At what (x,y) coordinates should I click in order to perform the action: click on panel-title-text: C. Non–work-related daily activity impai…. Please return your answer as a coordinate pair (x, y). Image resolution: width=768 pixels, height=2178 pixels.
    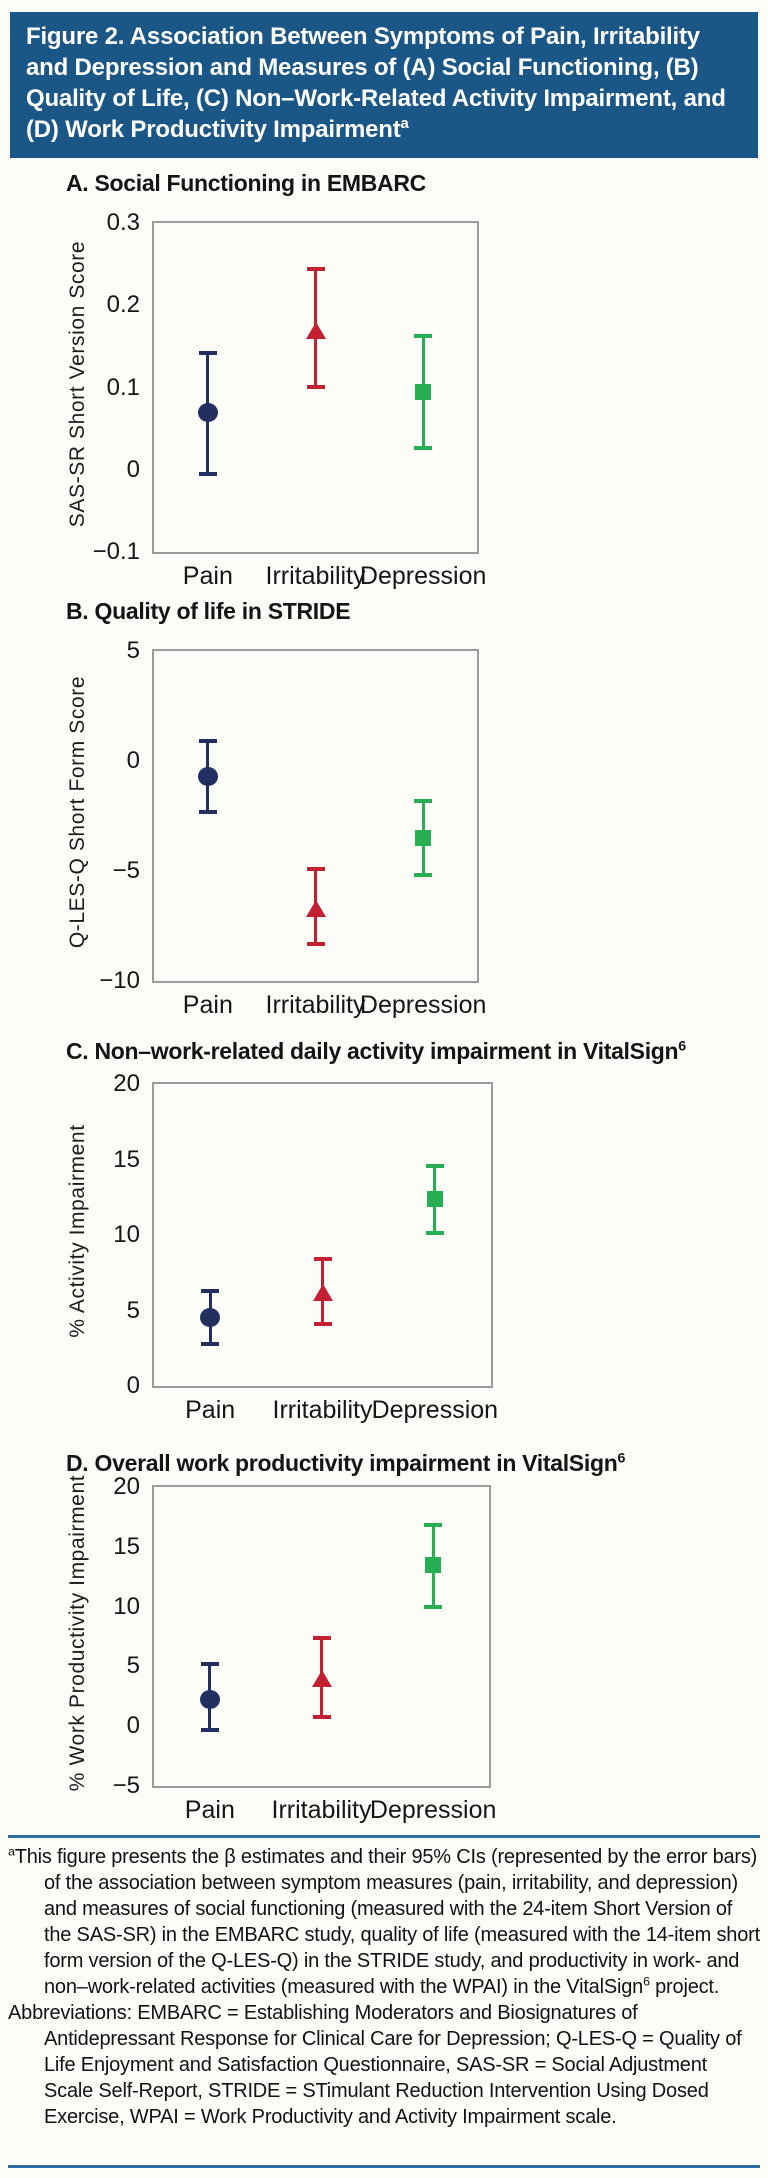
    Looking at the image, I should click on (372, 1051).